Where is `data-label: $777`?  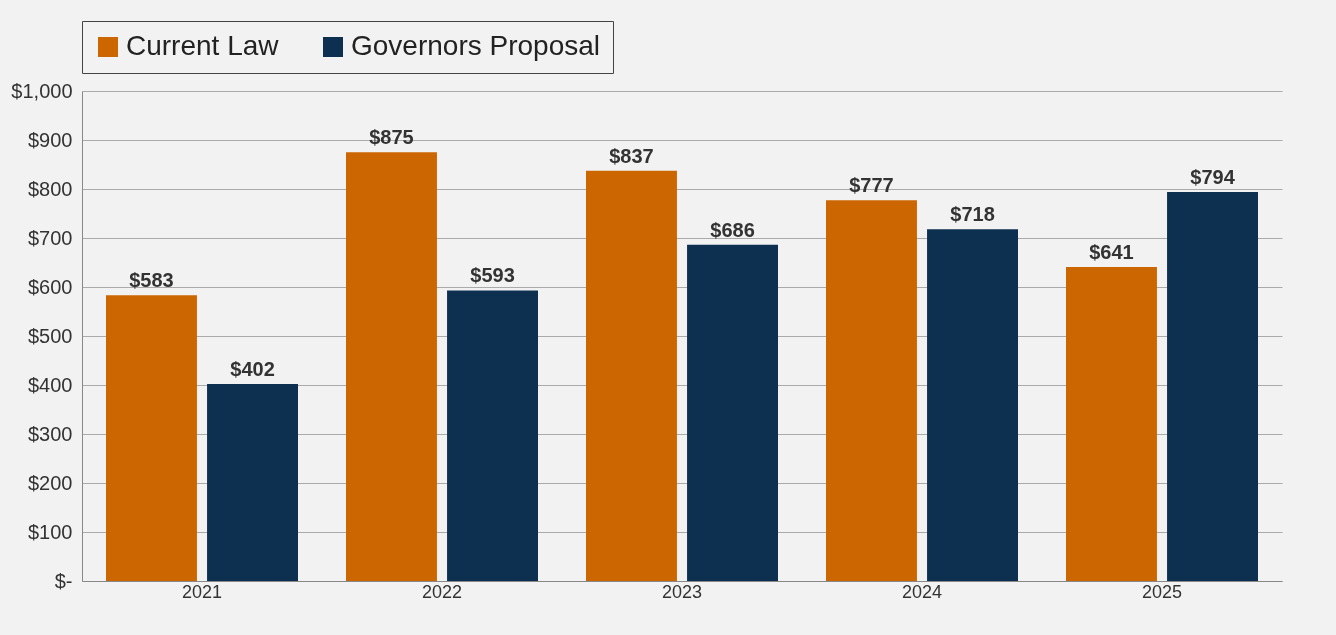 data-label: $777 is located at coordinates (871, 185).